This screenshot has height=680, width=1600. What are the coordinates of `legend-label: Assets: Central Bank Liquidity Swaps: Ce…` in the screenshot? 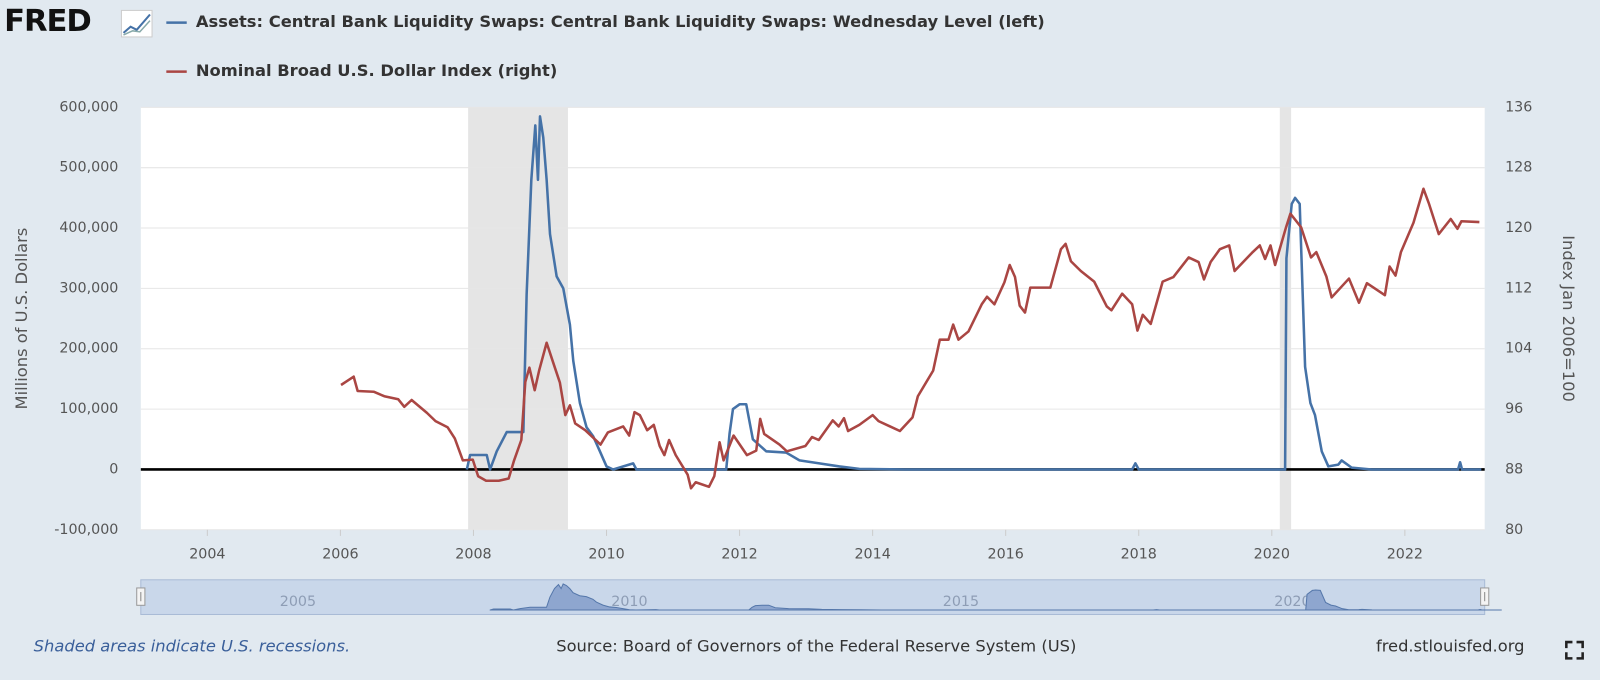 It's located at (620, 21).